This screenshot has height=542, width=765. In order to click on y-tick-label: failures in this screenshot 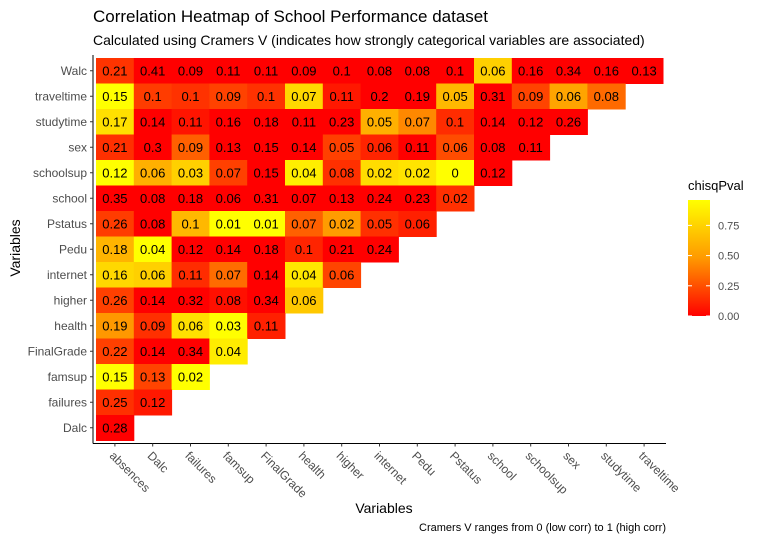, I will do `click(67, 402)`.